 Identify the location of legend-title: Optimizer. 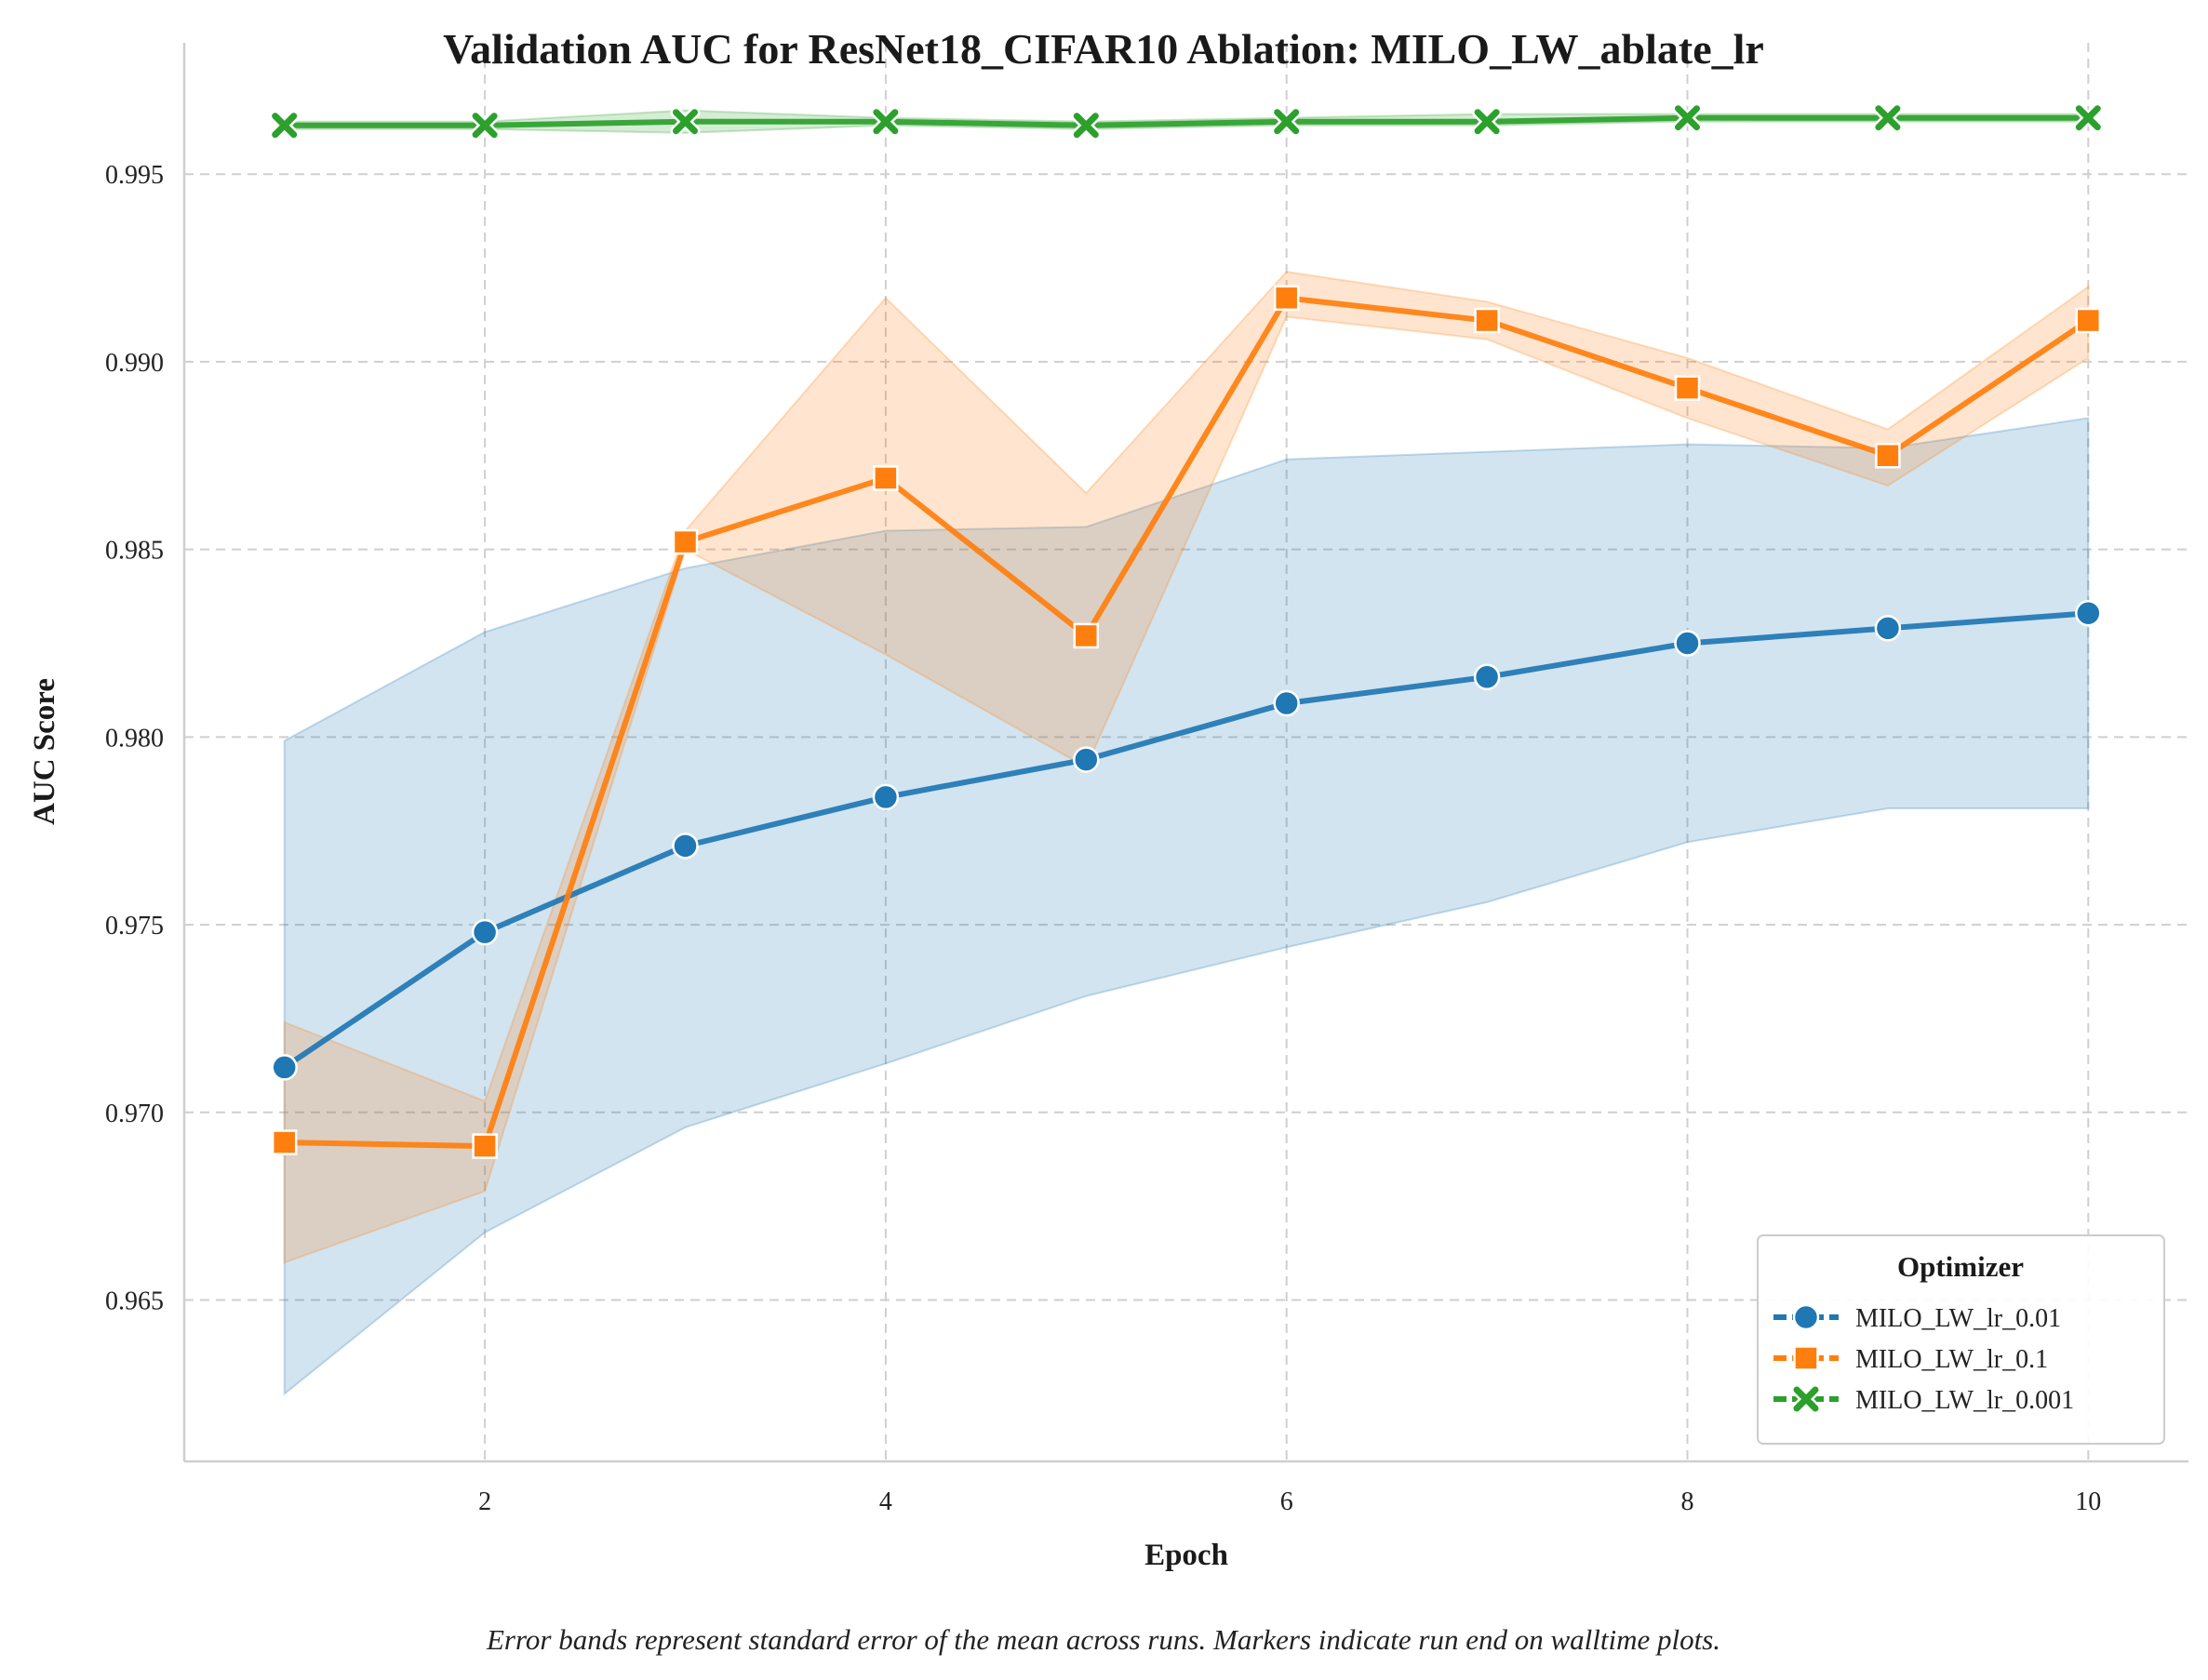
(1960, 1266).